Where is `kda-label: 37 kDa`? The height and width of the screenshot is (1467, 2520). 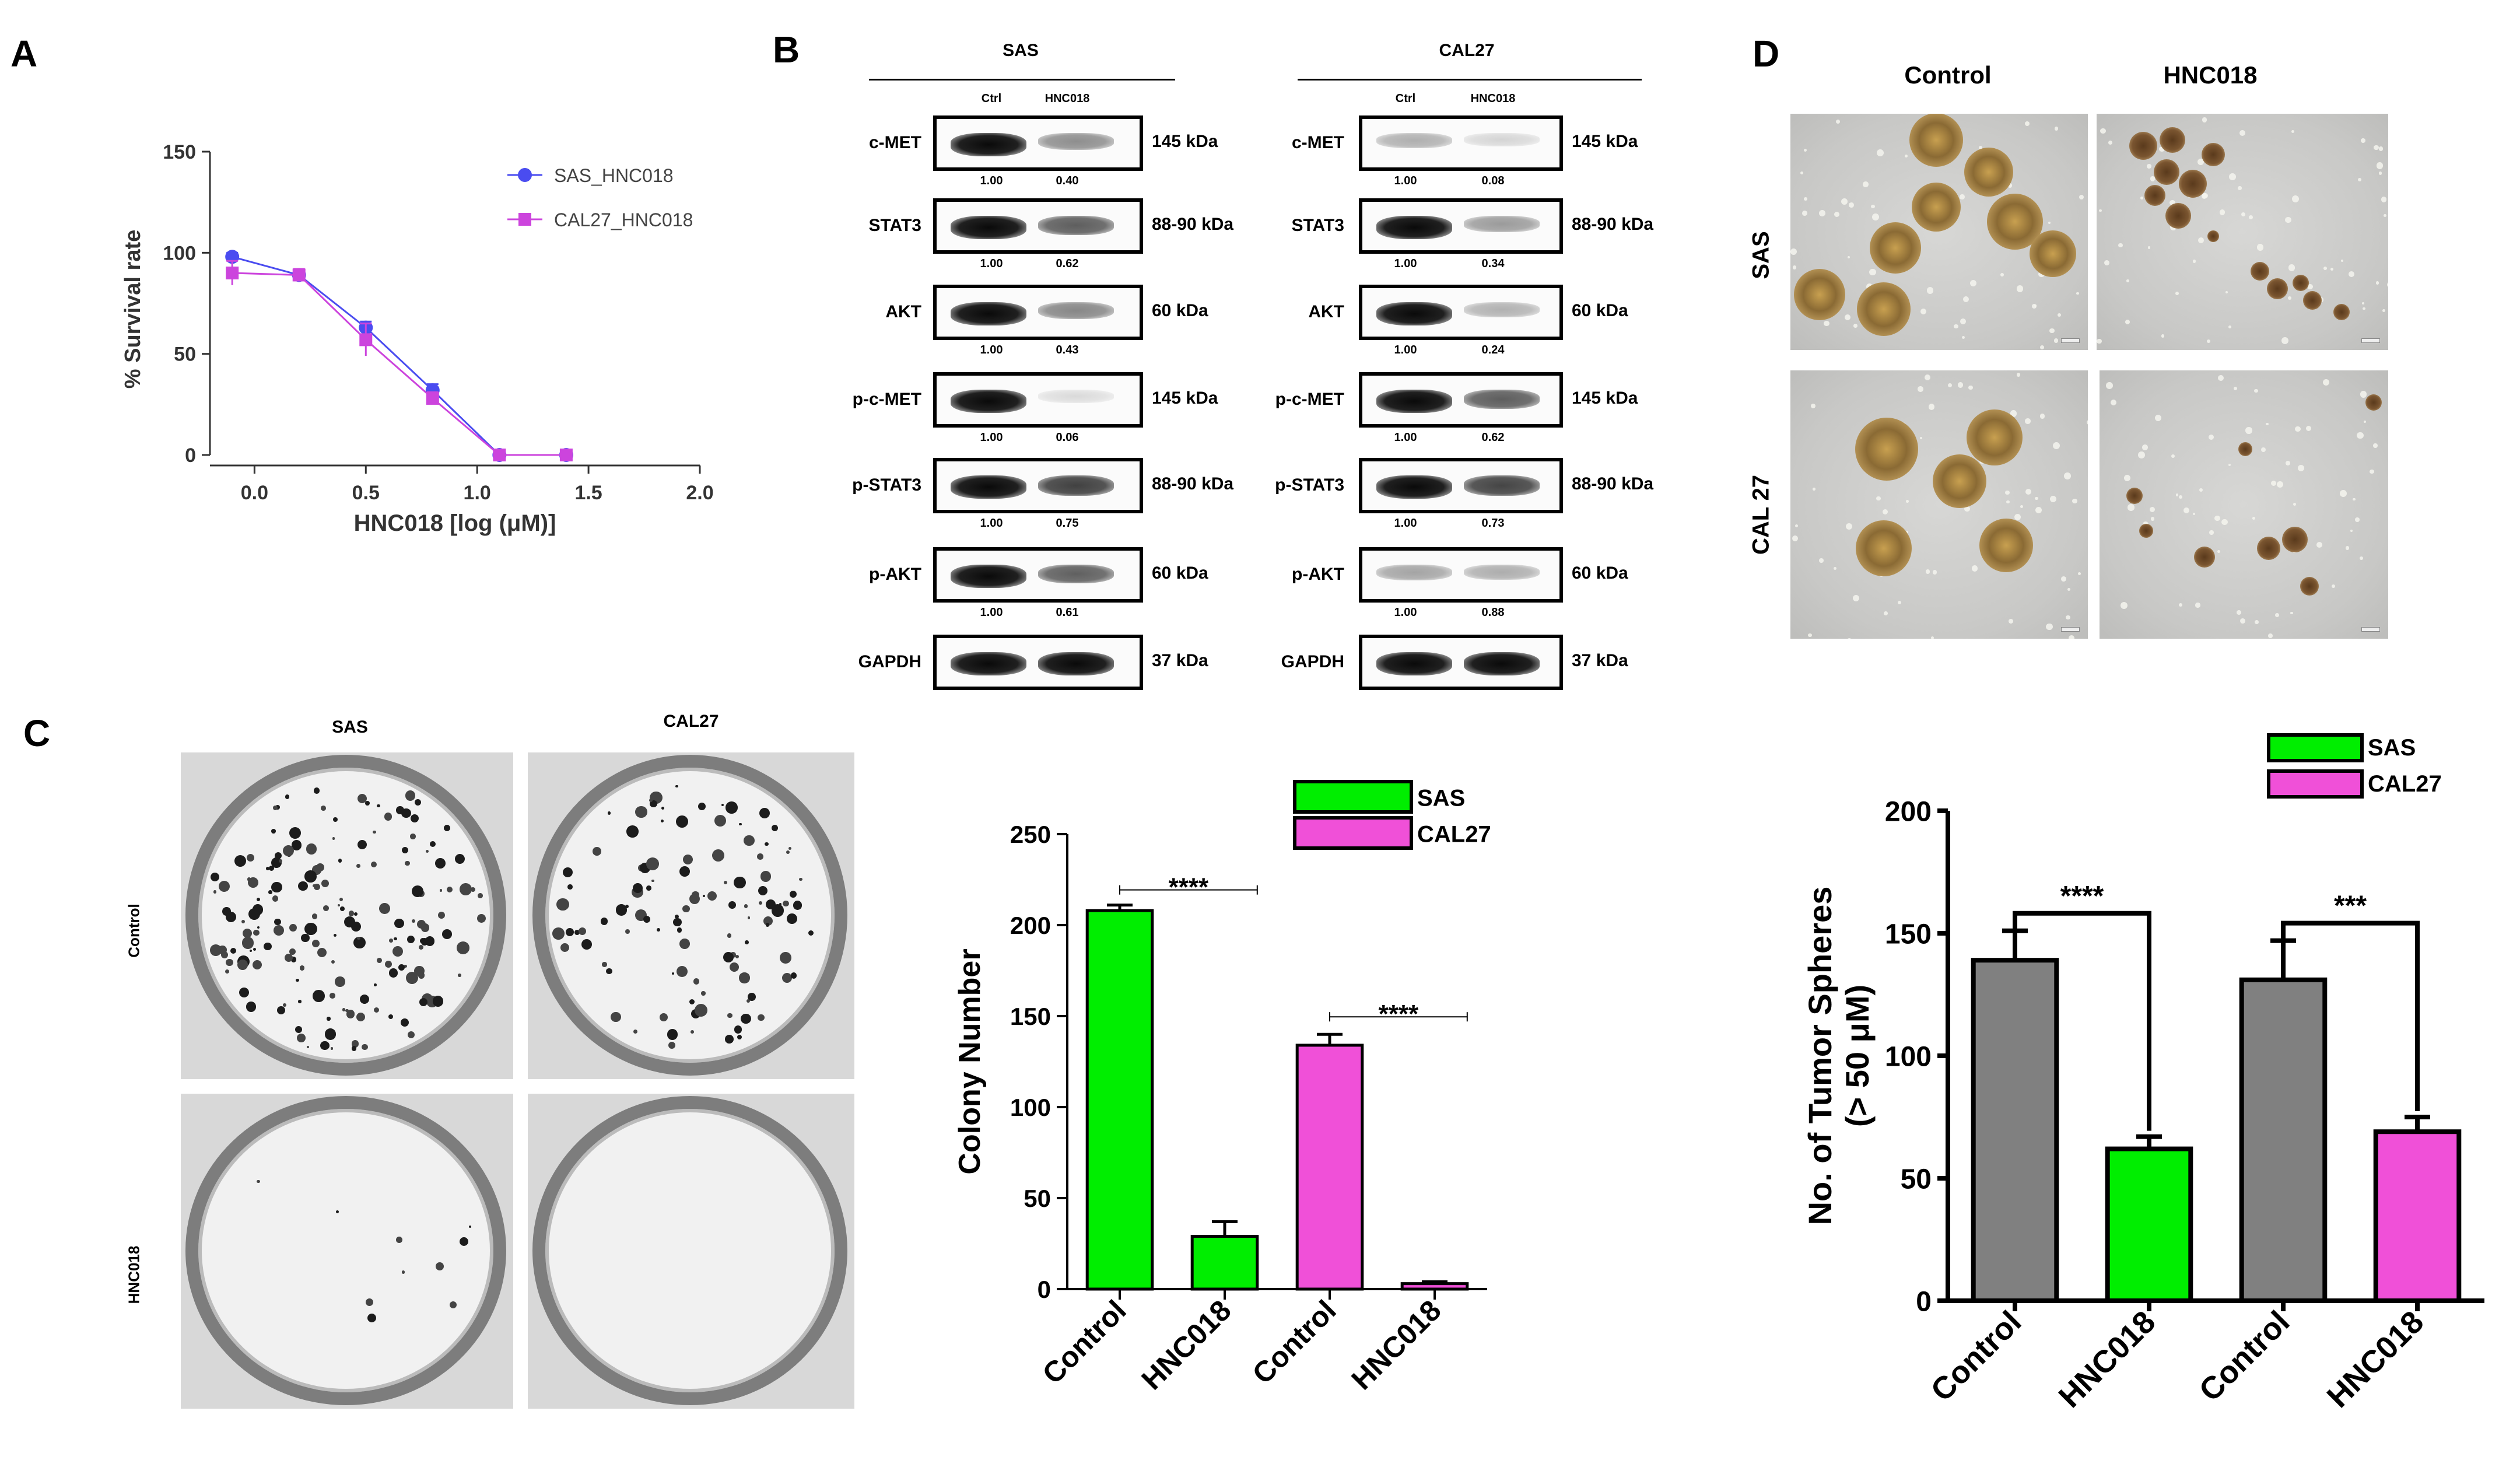
kda-label: 37 kDa is located at coordinates (1600, 660).